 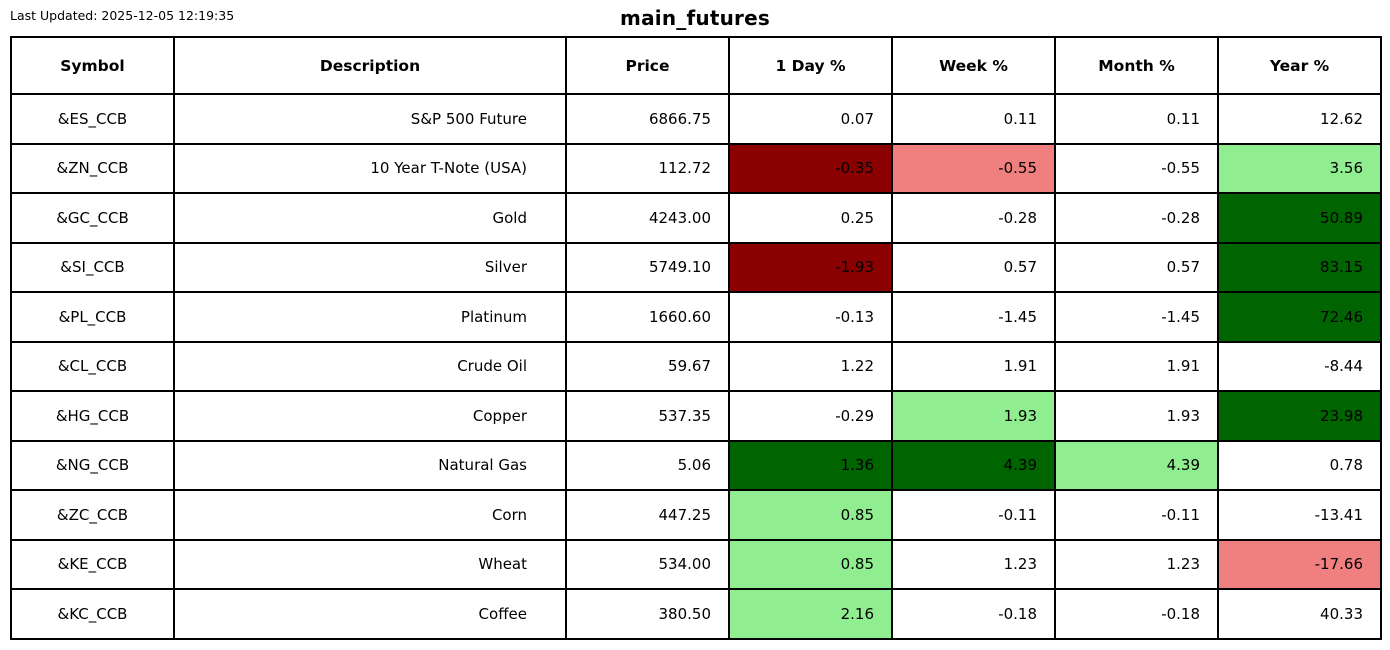 I want to click on pct-cell-year: 83.15, so click(x=1299, y=267).